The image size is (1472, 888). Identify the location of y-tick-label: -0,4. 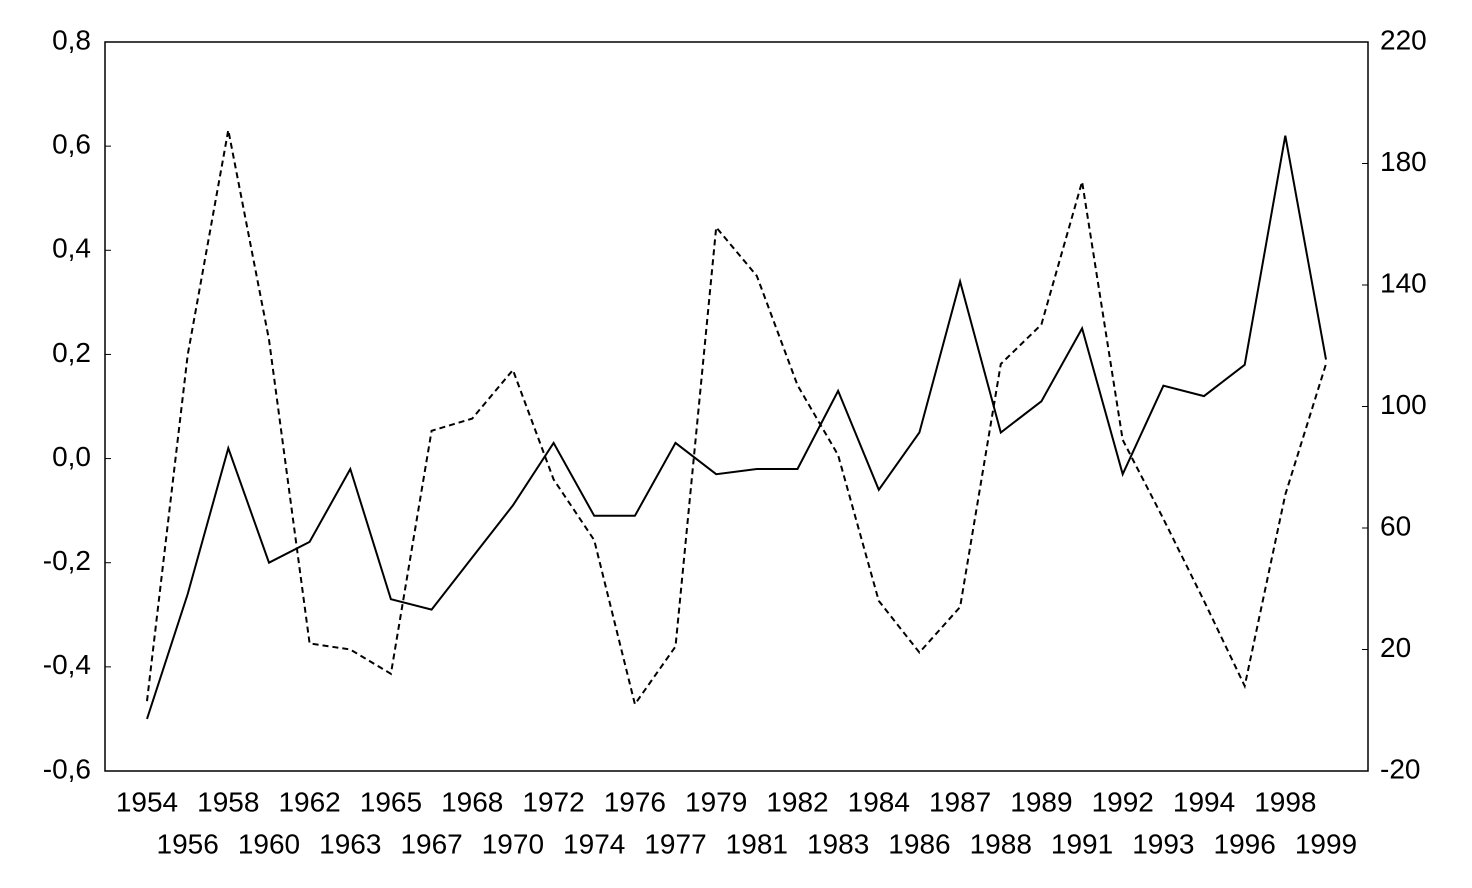
(67, 664).